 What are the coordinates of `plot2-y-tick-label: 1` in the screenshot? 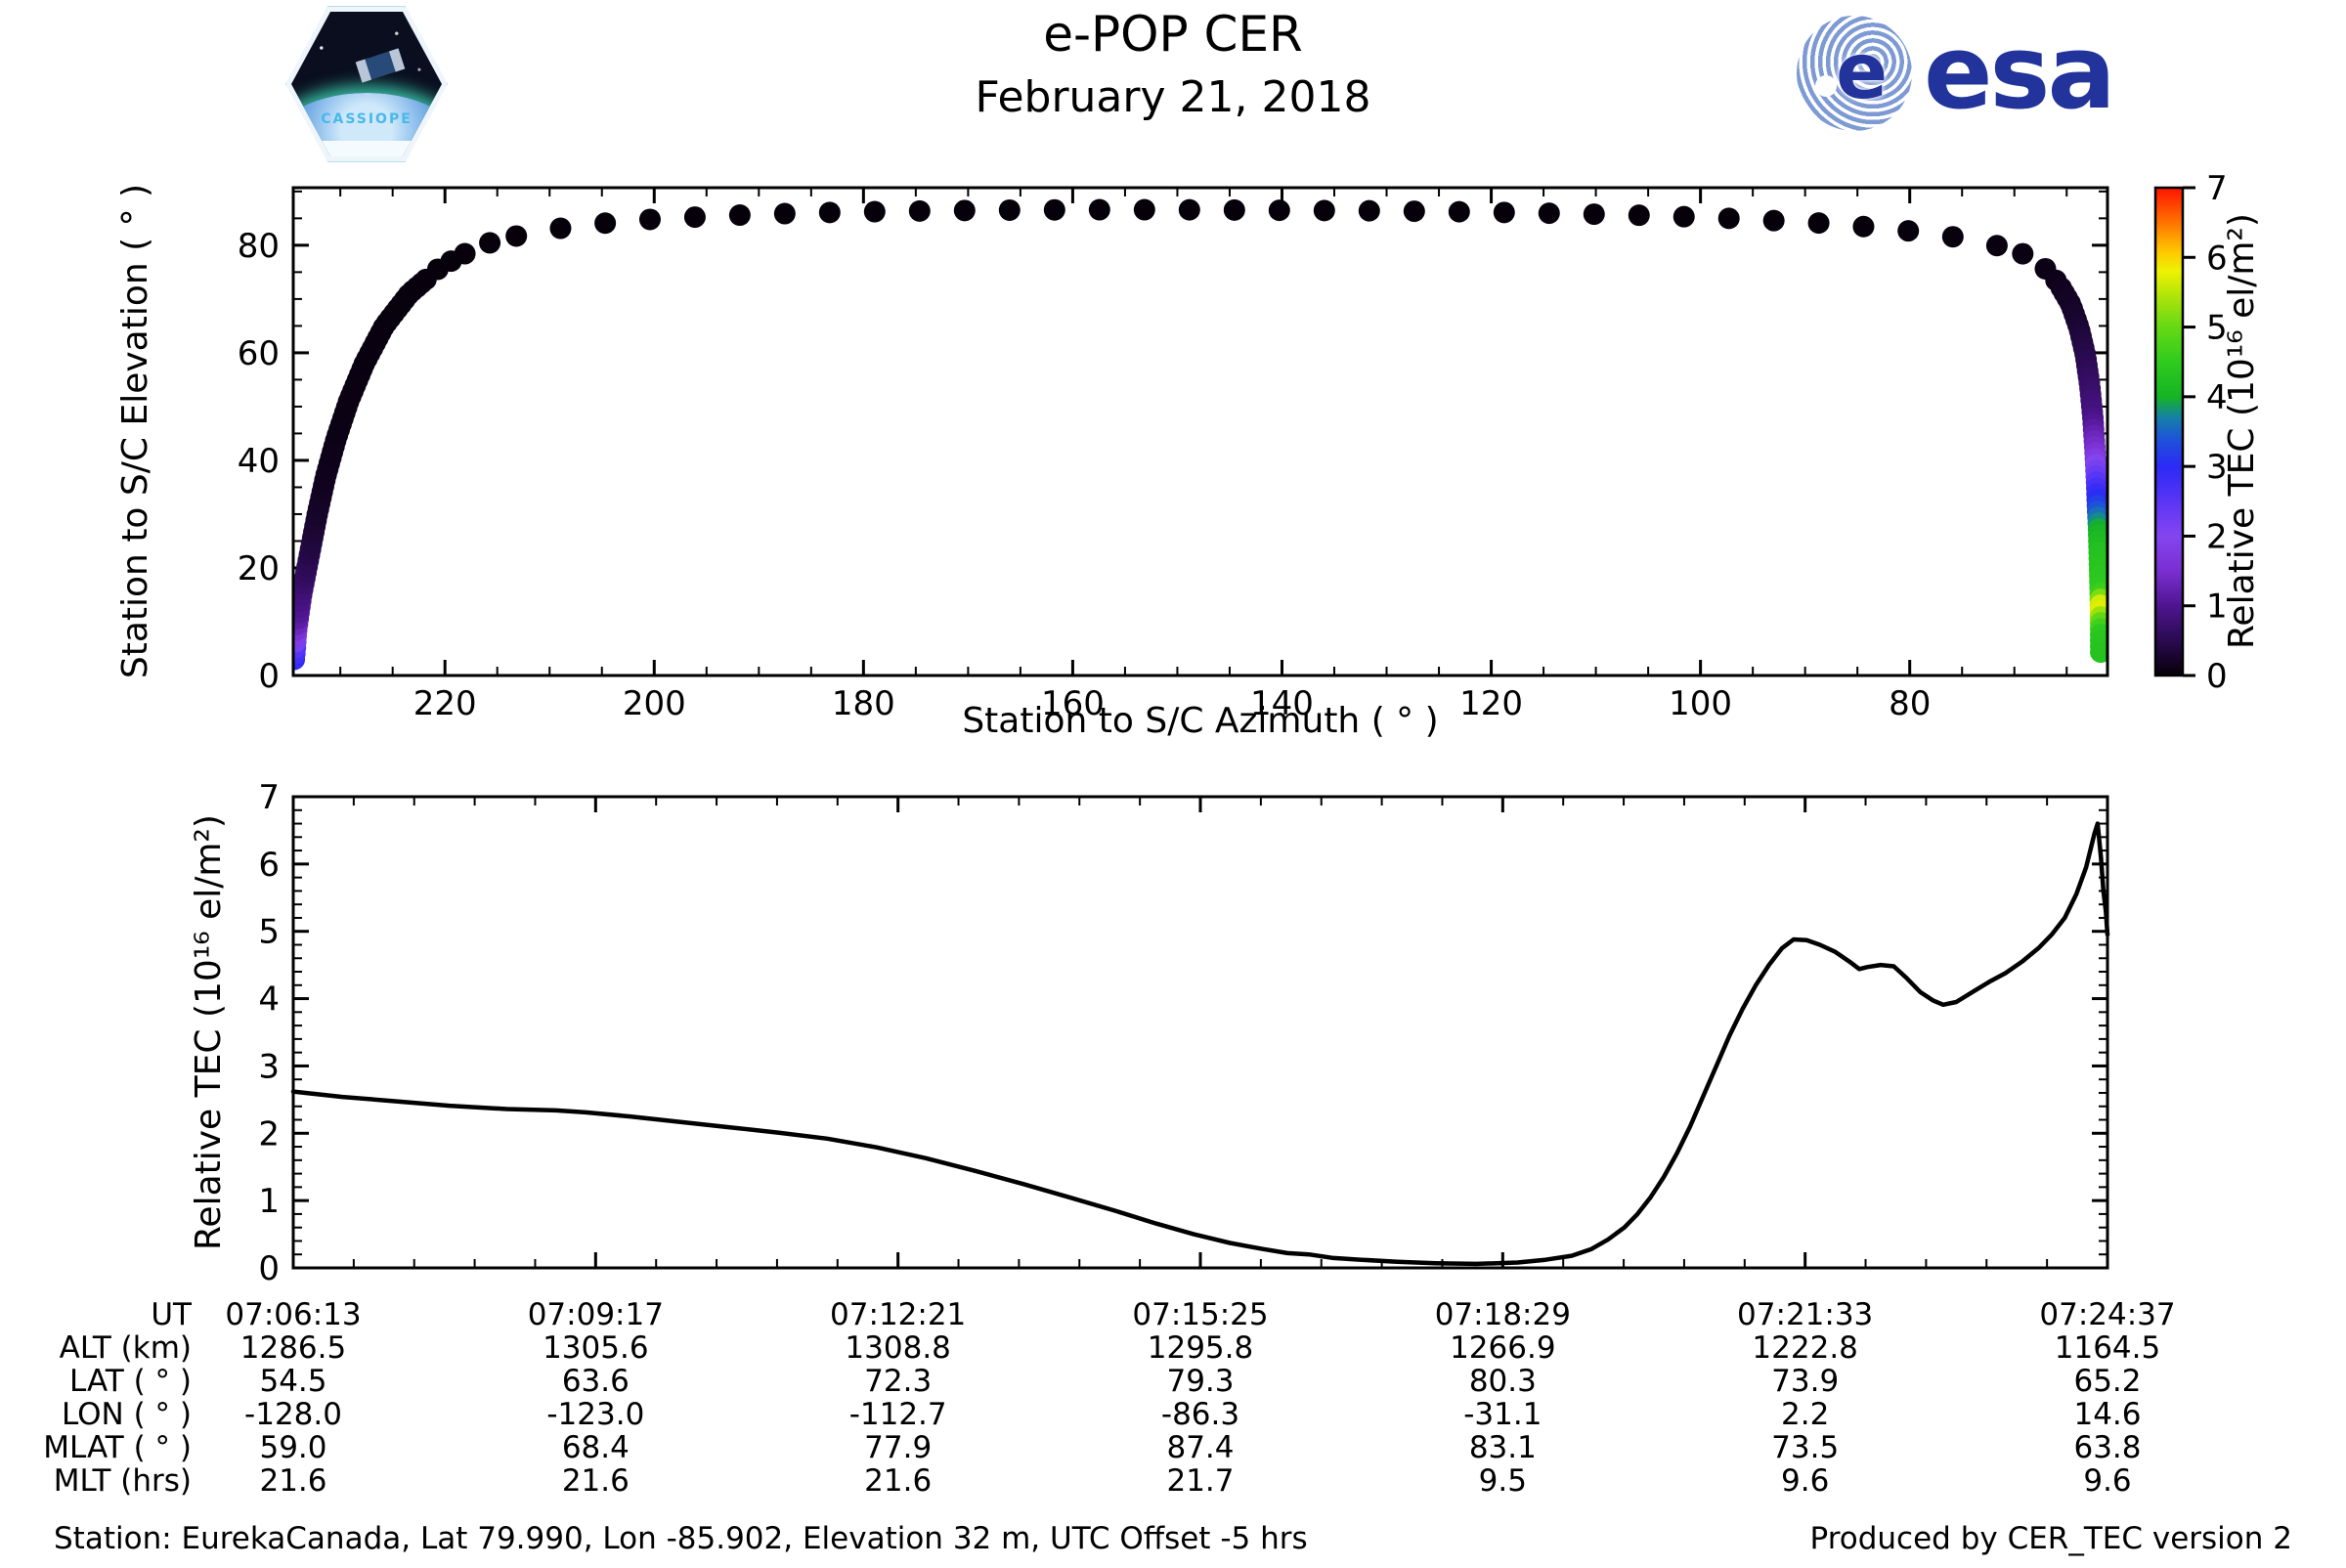 It's located at (269, 1201).